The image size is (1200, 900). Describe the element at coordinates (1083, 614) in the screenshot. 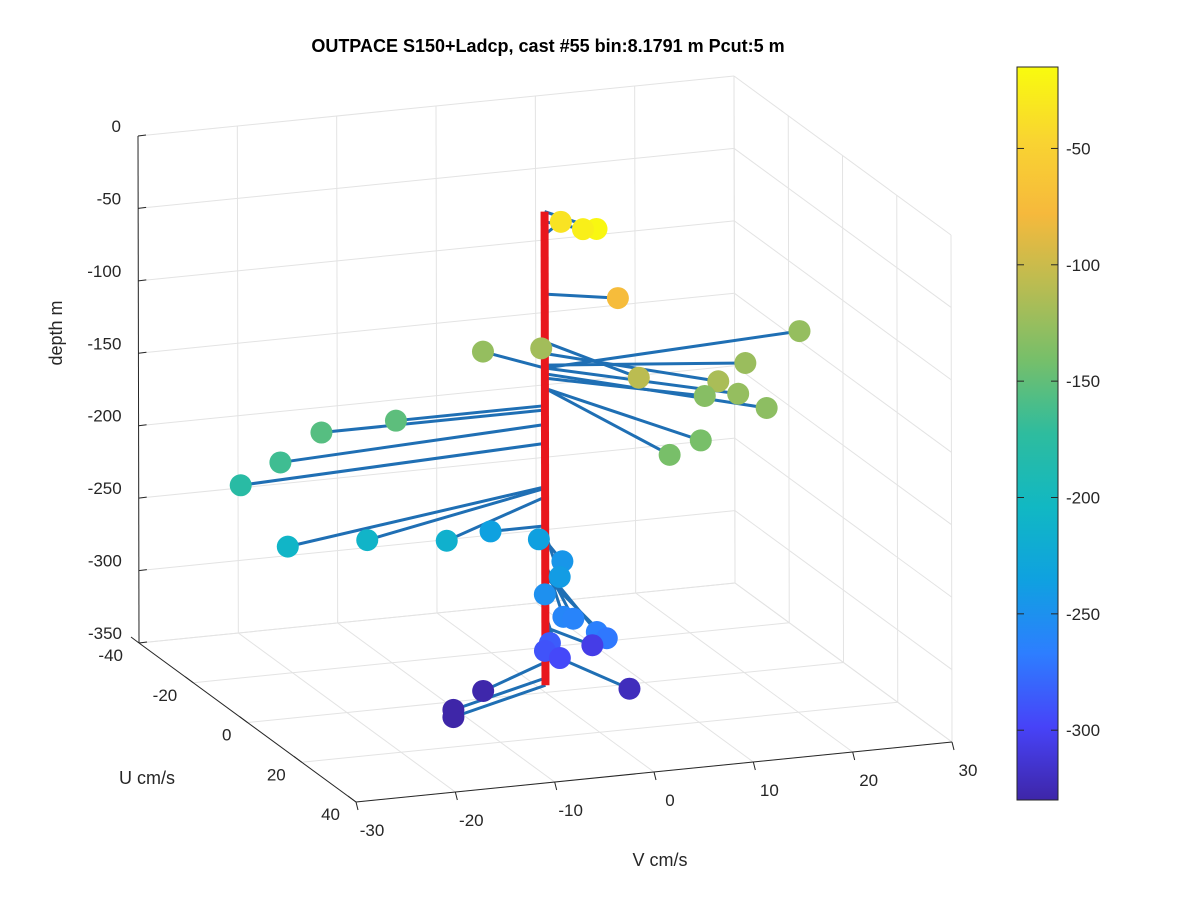

I see `colorbar-tick-label: -250` at that location.